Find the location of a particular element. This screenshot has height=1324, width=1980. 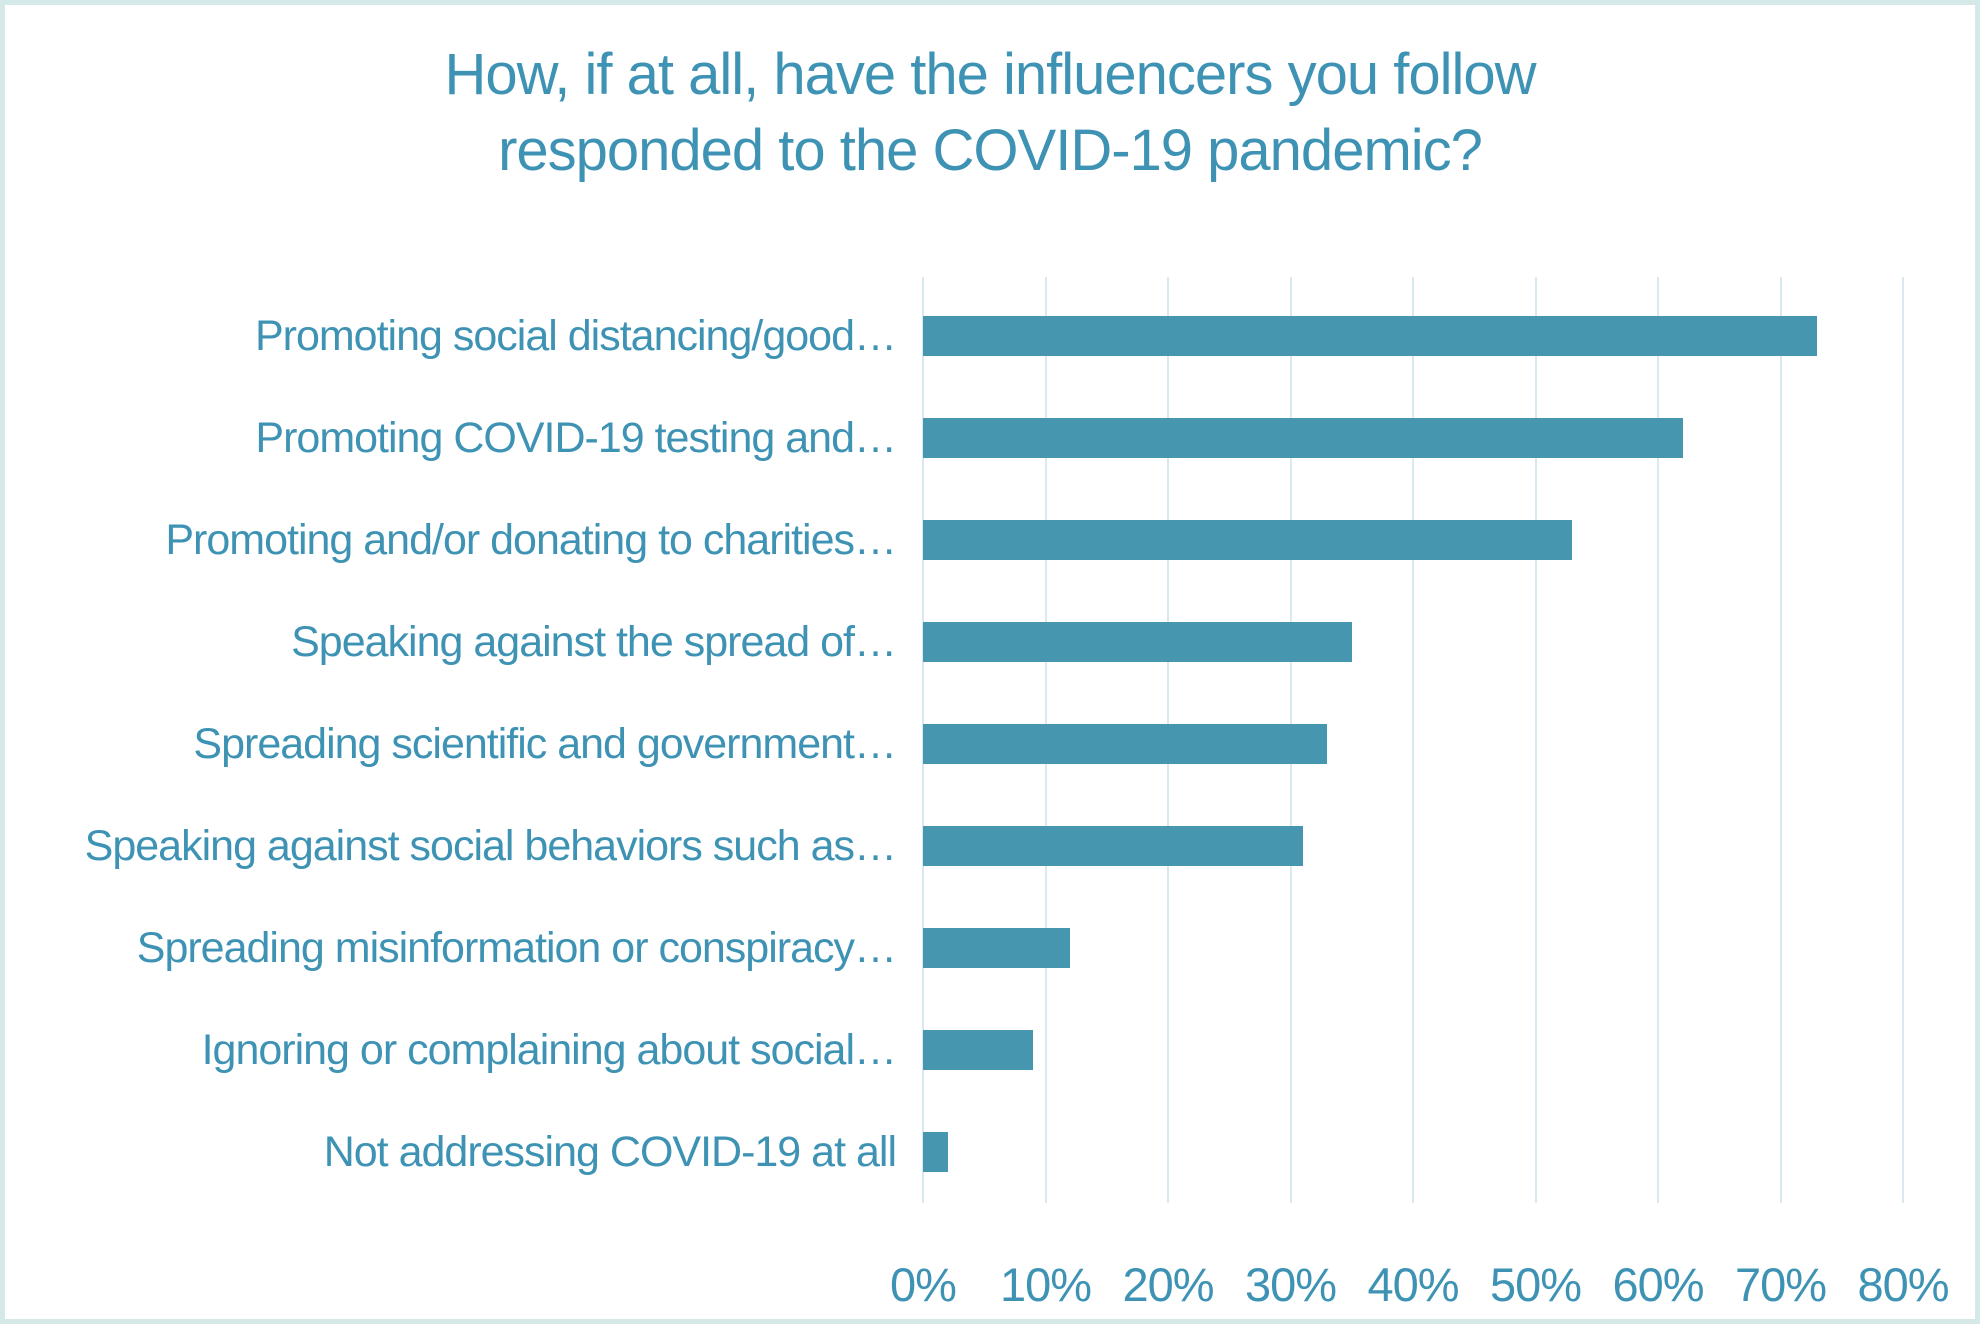

x-axis-tick-label: 10% is located at coordinates (1045, 1284).